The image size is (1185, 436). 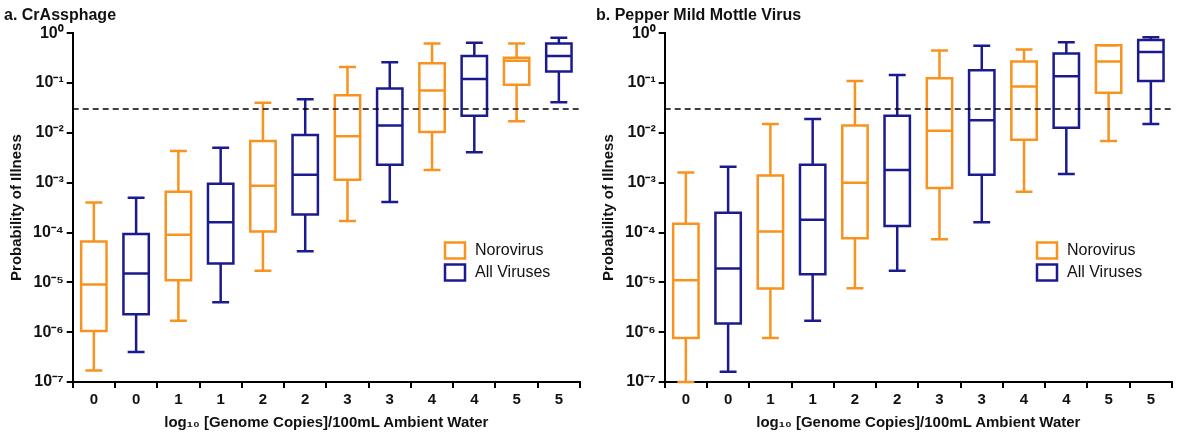 I want to click on chart-title: a. CrAssphage, so click(x=60, y=15).